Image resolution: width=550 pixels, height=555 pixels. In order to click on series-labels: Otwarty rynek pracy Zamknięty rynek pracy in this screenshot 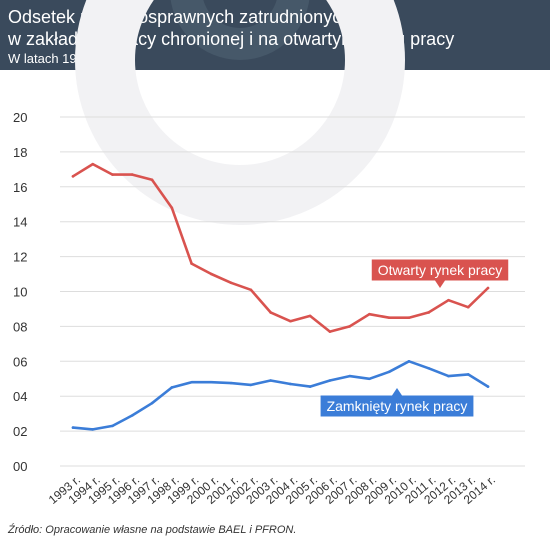, I will do `click(414, 338)`.